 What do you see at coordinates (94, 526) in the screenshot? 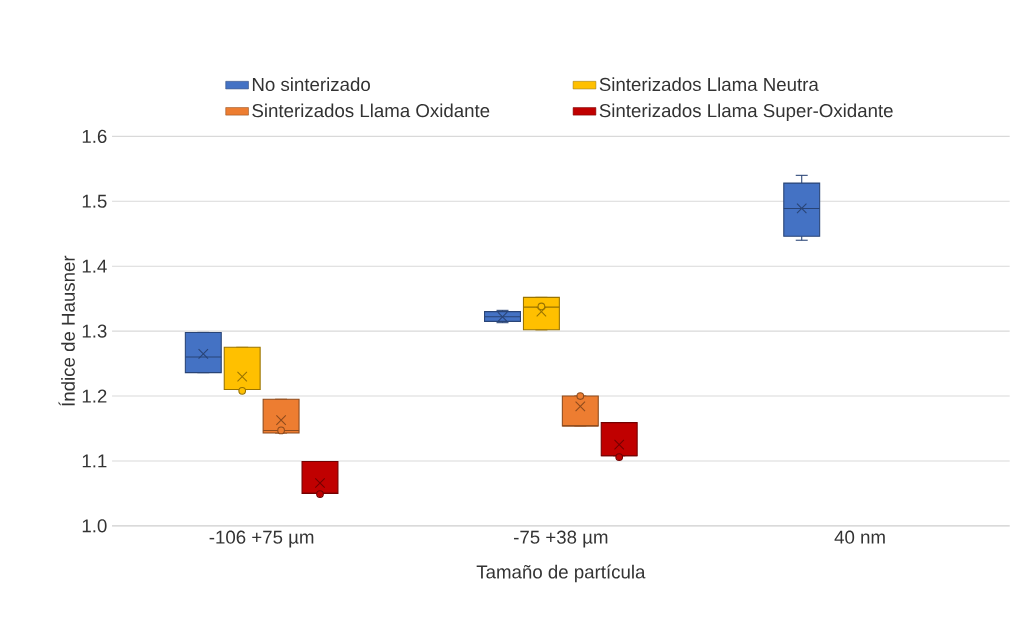
I see `y-tick-label: 1.0` at bounding box center [94, 526].